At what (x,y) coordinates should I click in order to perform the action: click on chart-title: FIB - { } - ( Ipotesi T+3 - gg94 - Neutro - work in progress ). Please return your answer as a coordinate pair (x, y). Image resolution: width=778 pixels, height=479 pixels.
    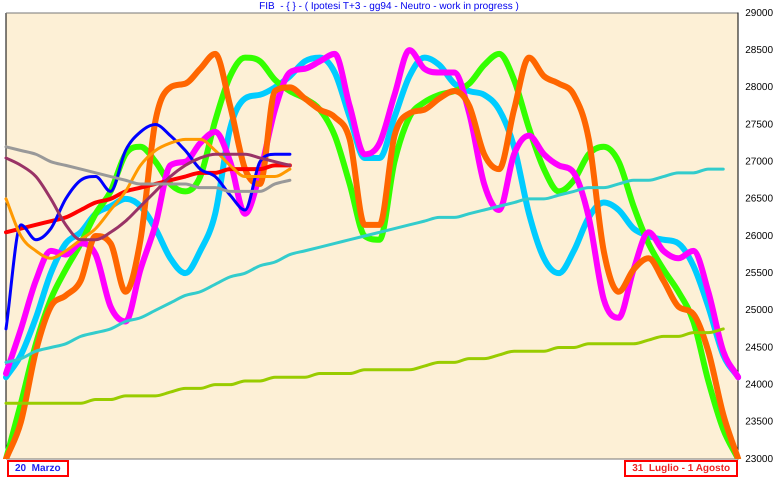
    Looking at the image, I should click on (389, 6).